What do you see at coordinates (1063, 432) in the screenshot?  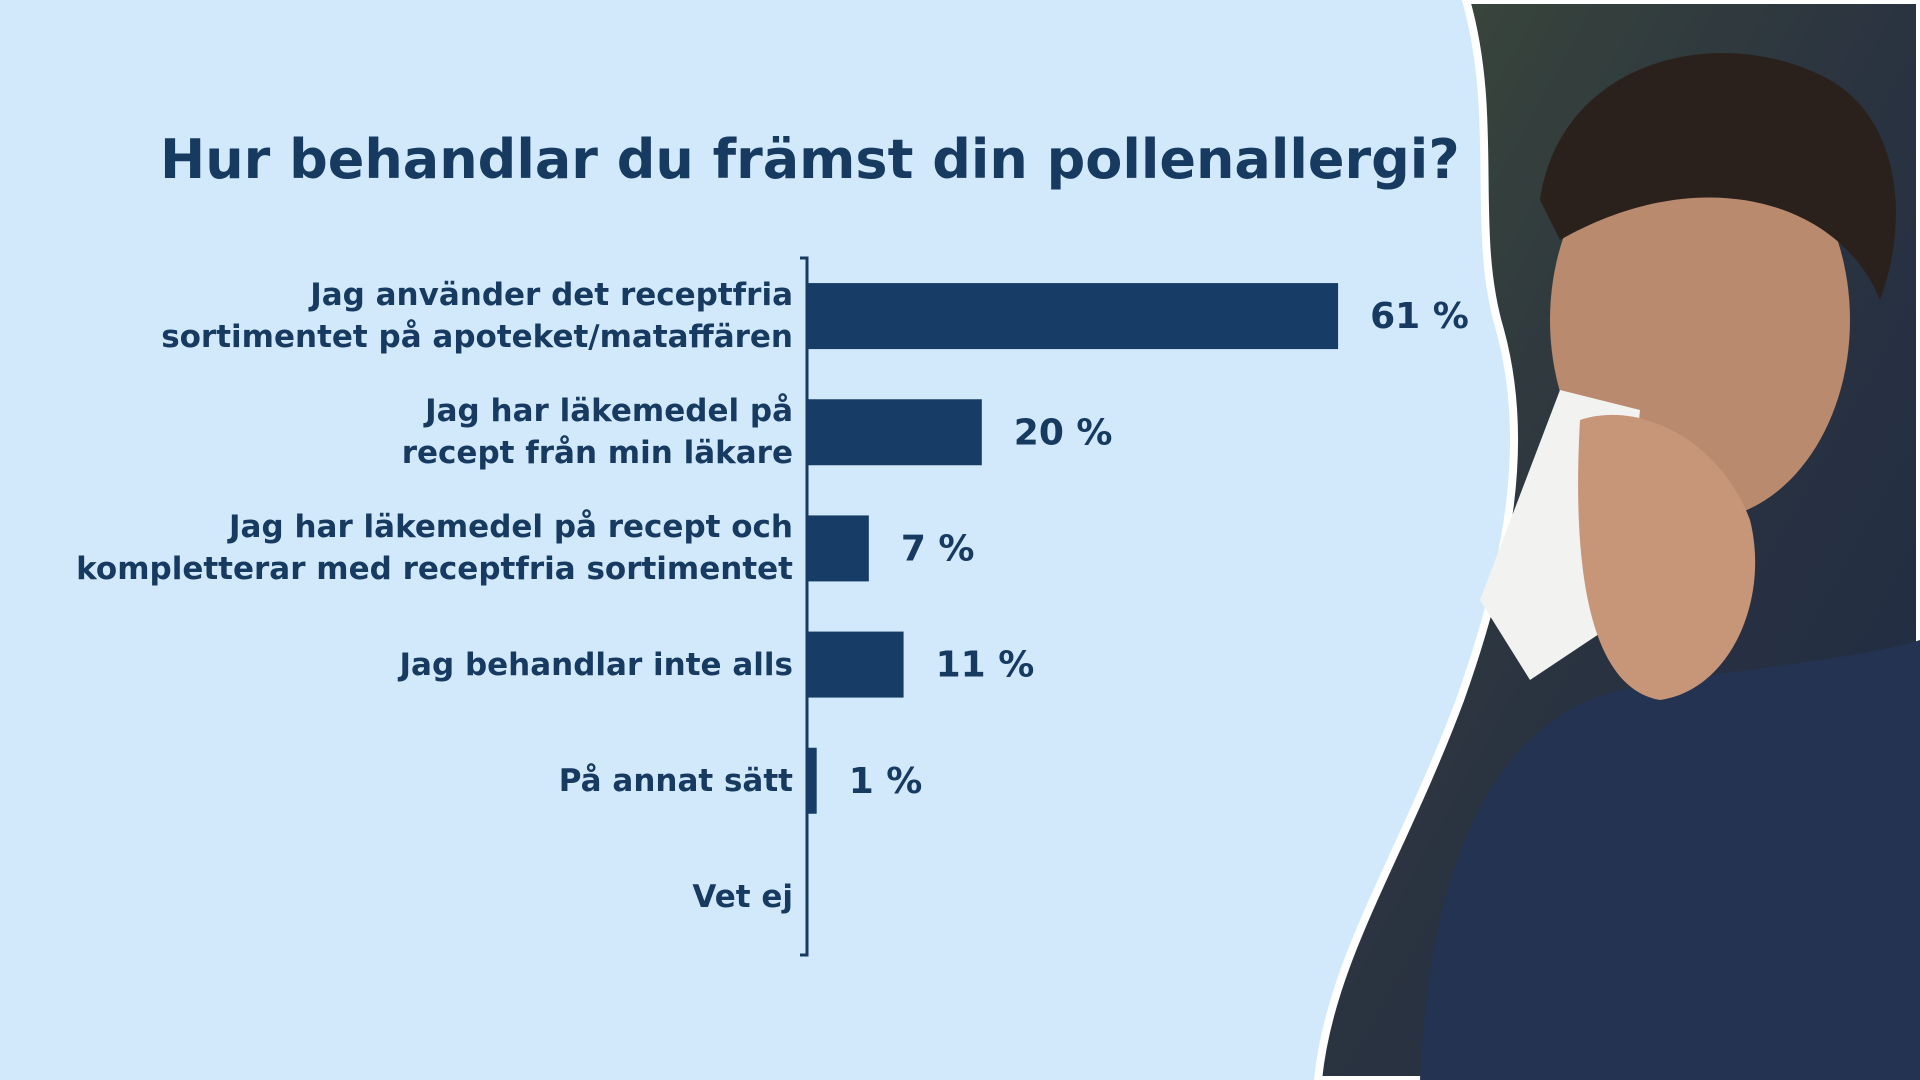 I see `value-label: 20 %` at bounding box center [1063, 432].